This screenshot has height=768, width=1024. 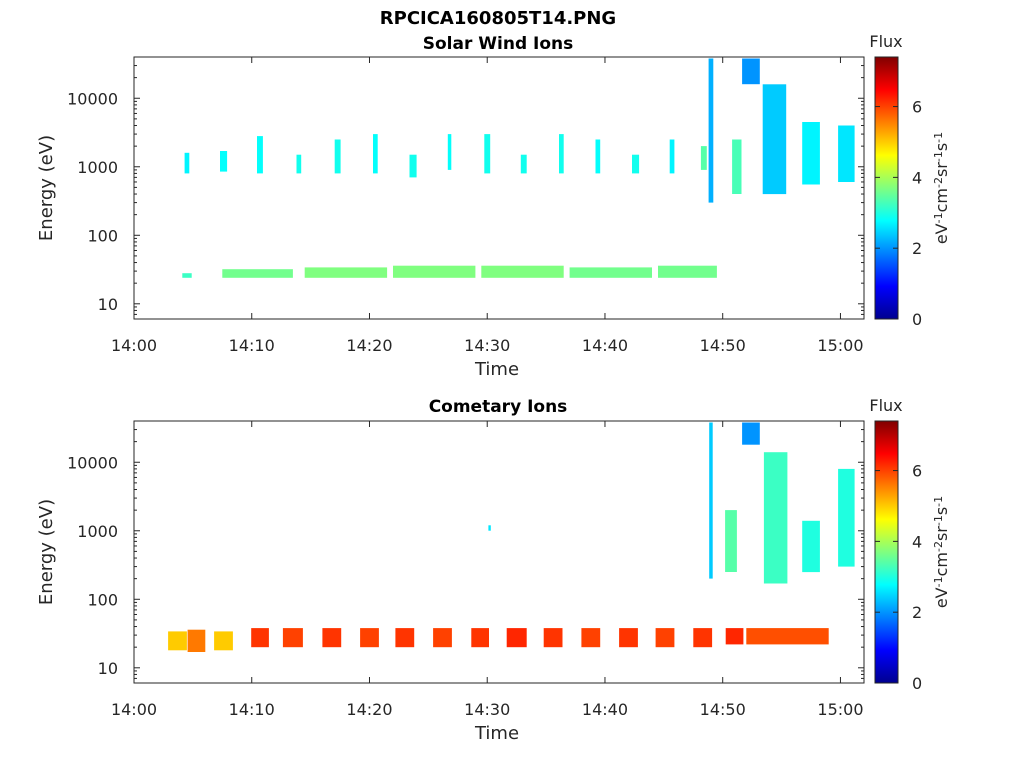 I want to click on panel-title: Solar Wind Ions, so click(x=498, y=44).